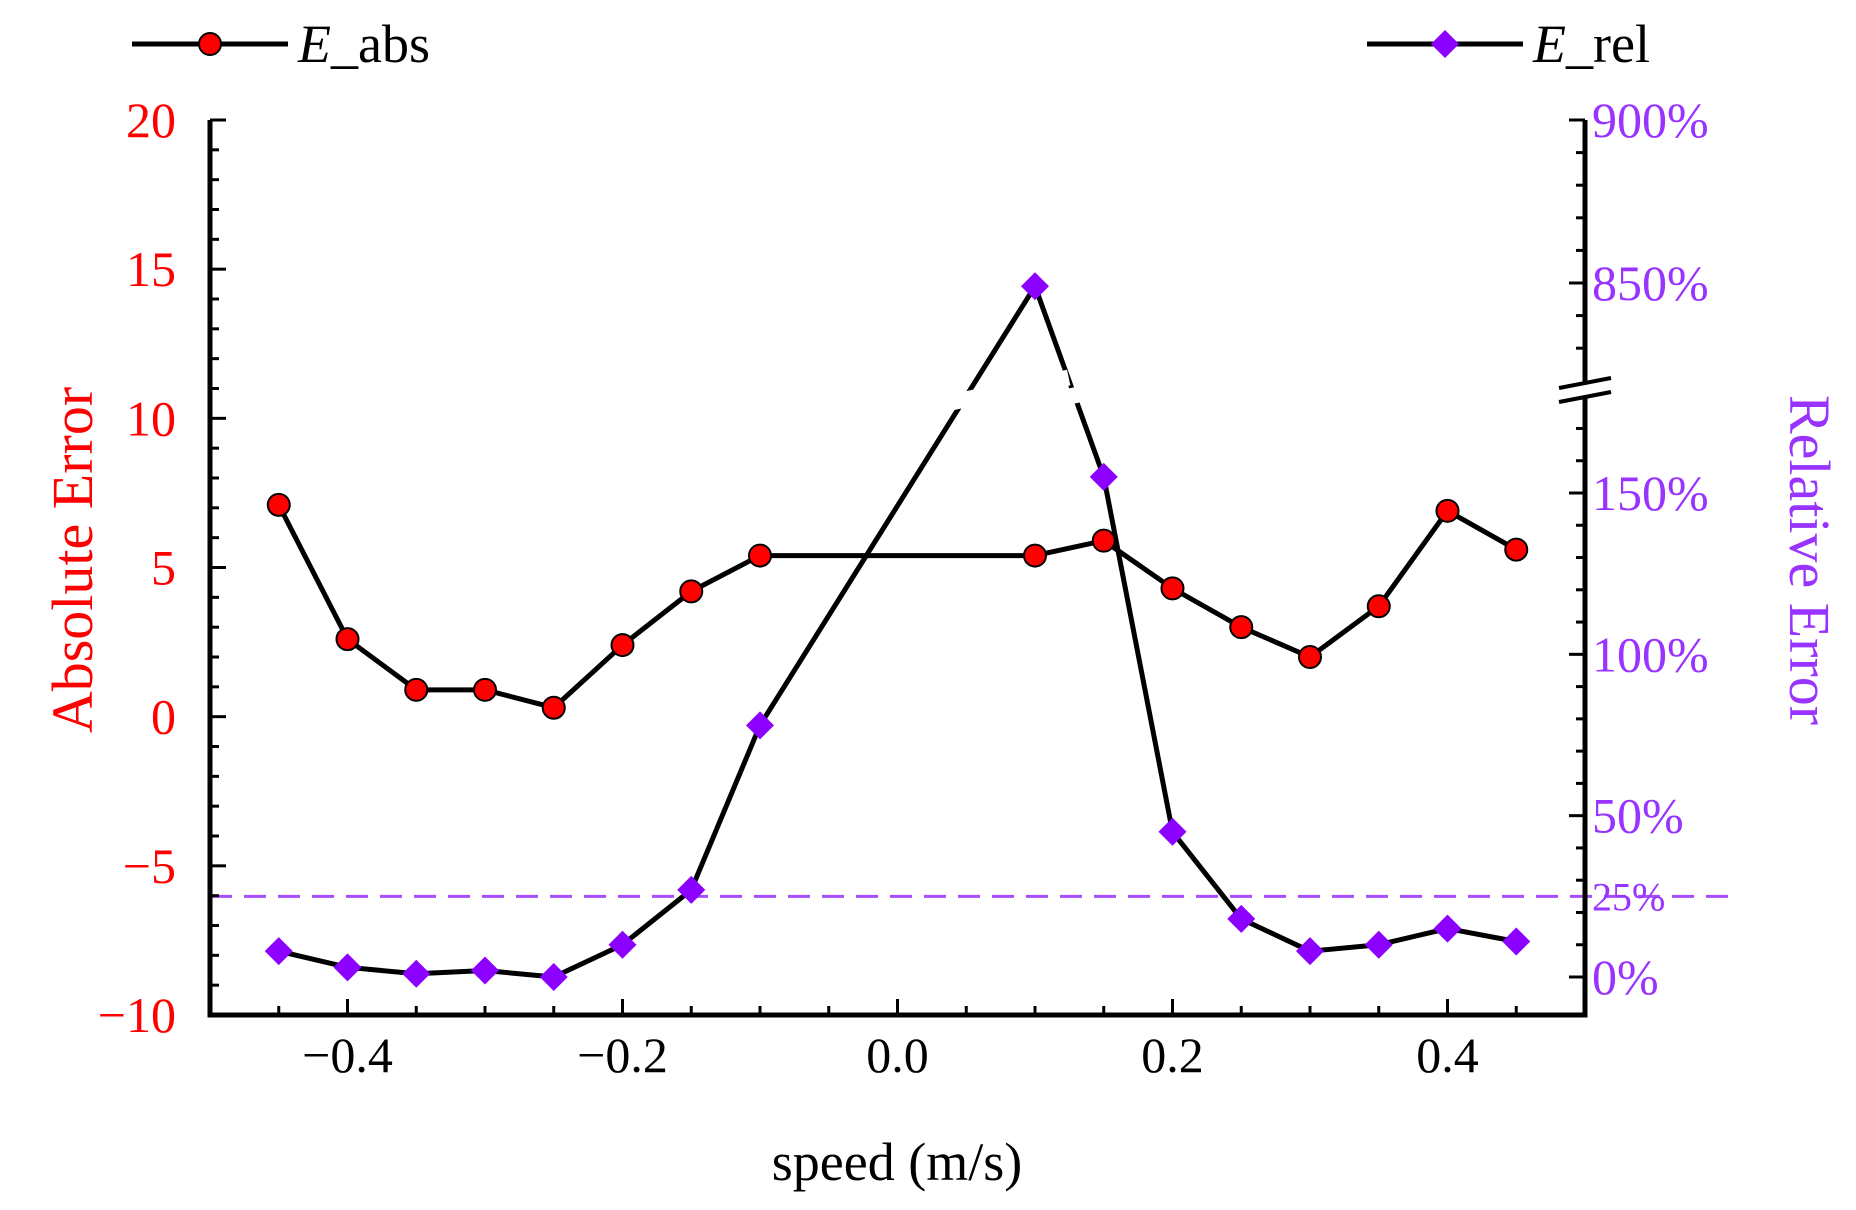 Image resolution: width=1856 pixels, height=1210 pixels. Describe the element at coordinates (1100, 390) in the screenshot. I see `axis-break-gap-right` at that location.